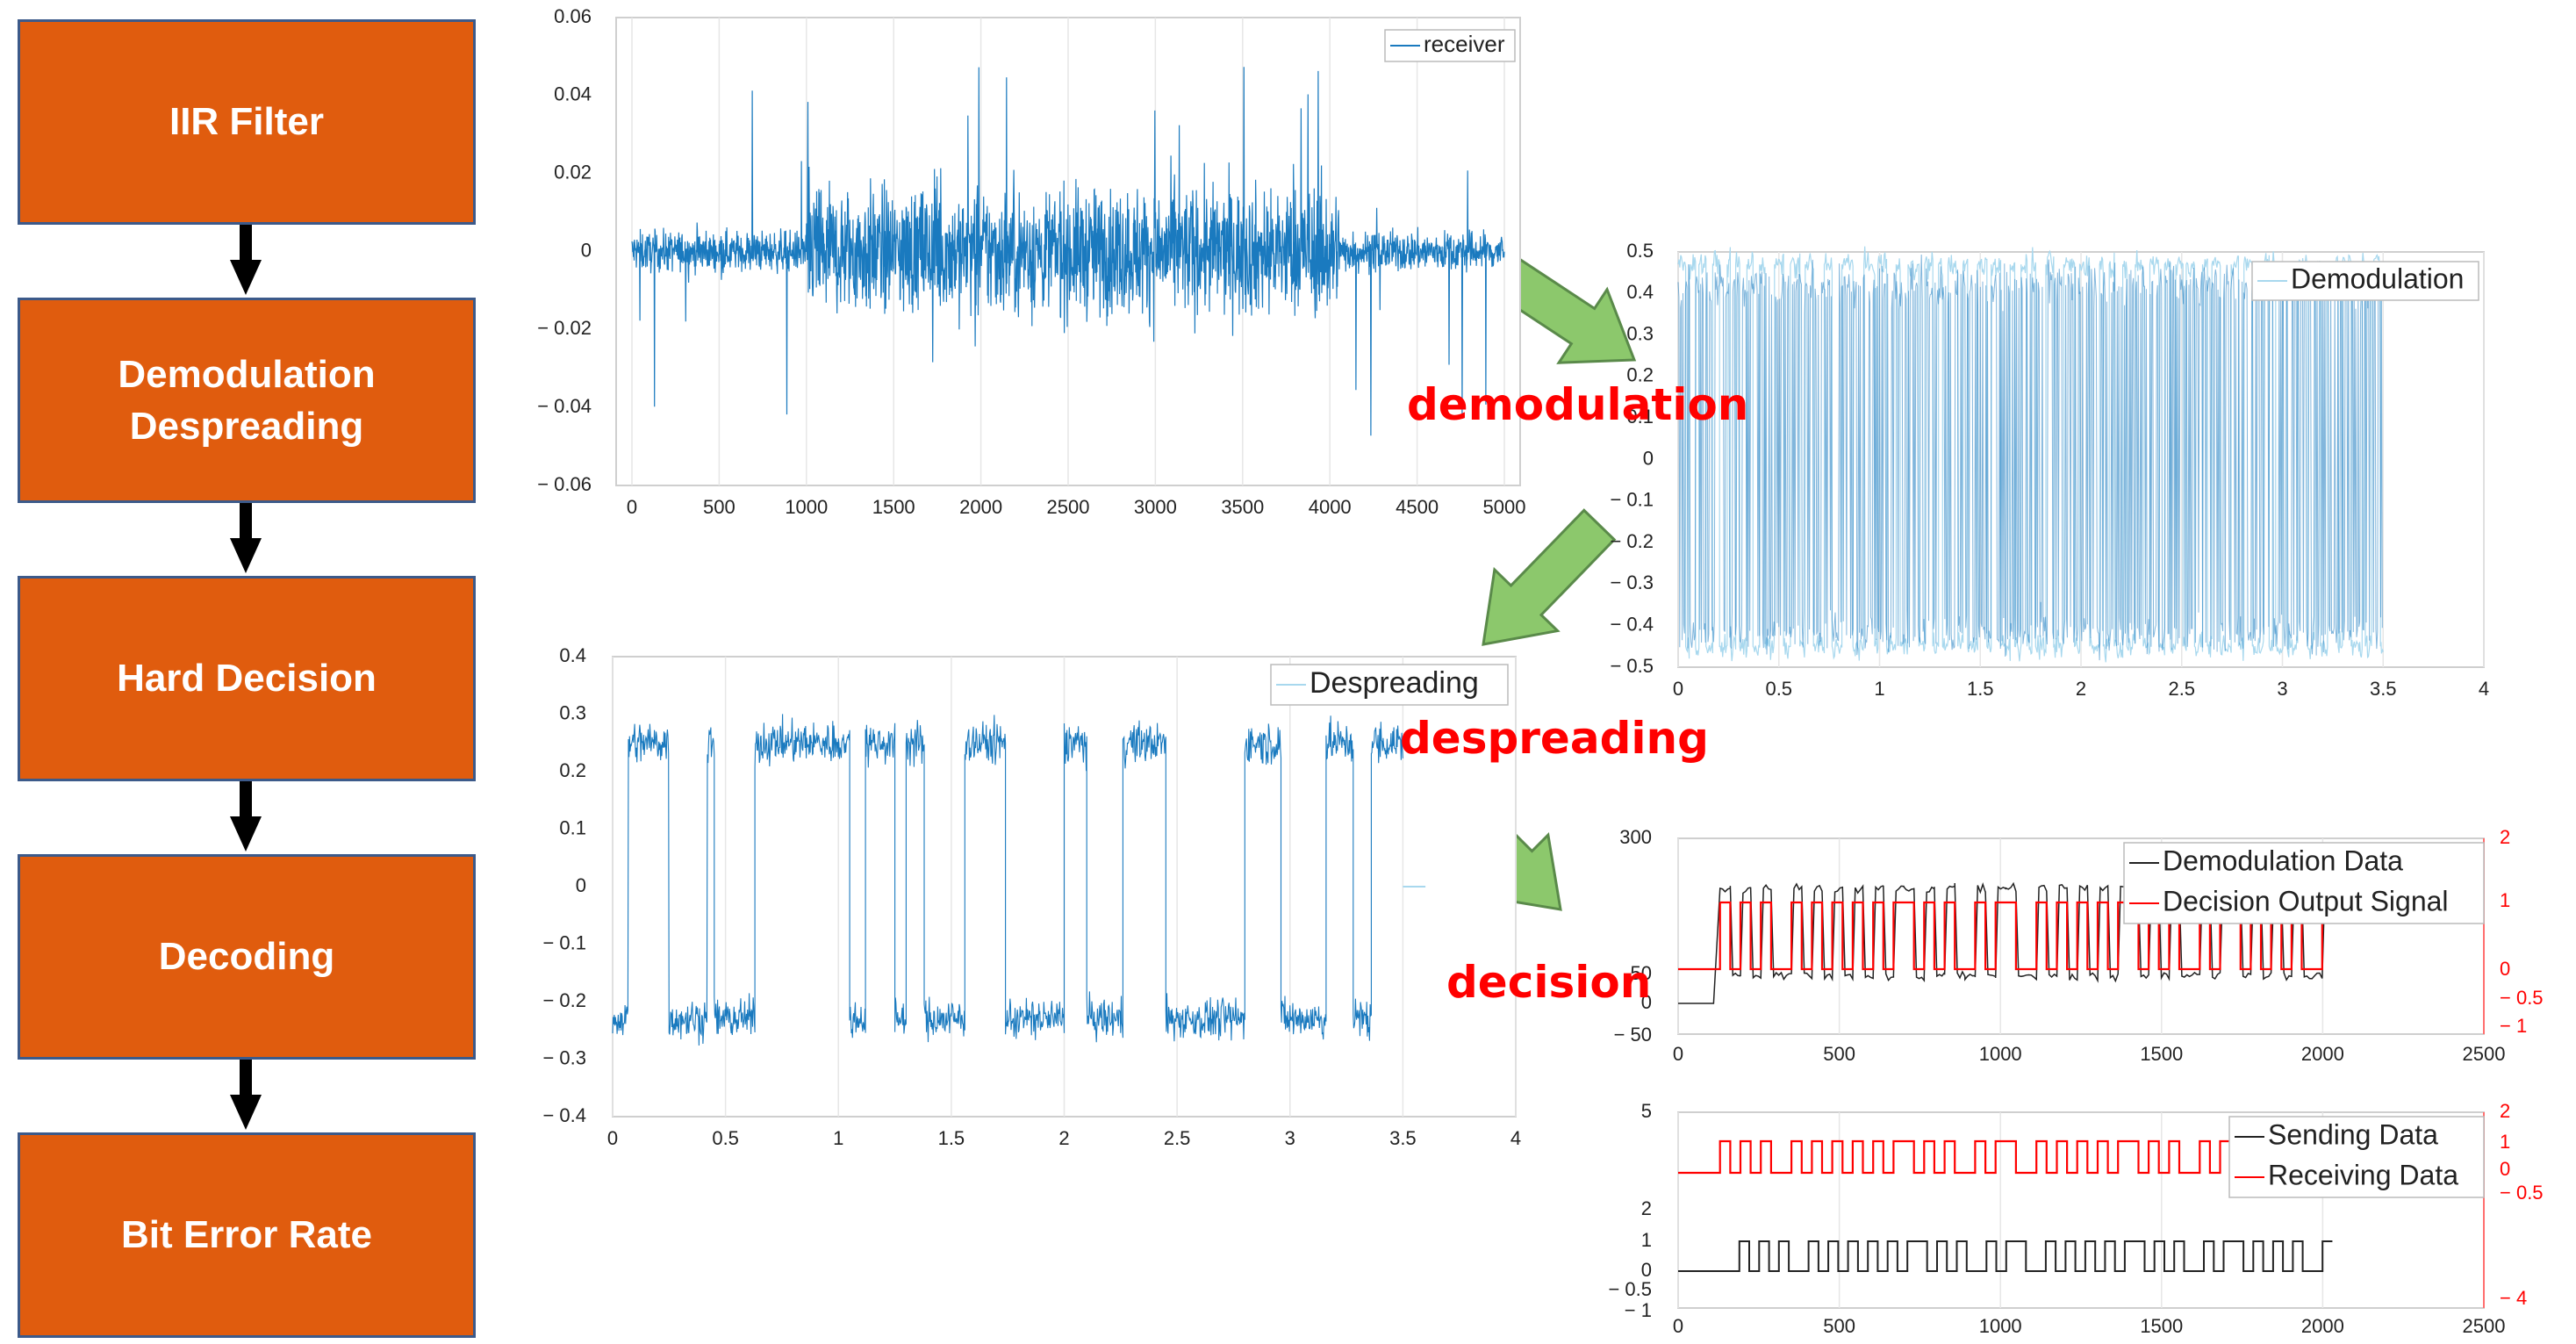 This screenshot has height=1344, width=2576. What do you see at coordinates (1630, 1289) in the screenshot?
I see `y-left-tick-label: − 0.5` at bounding box center [1630, 1289].